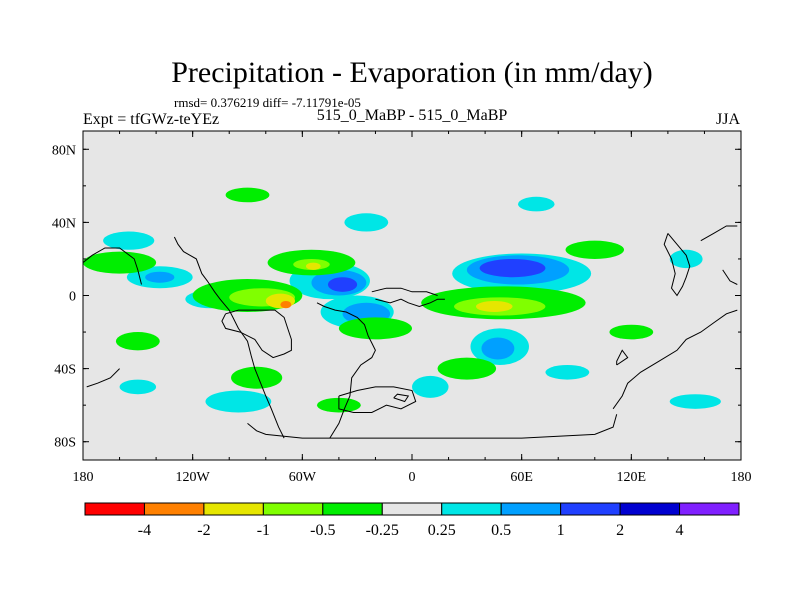 The height and width of the screenshot is (600, 800). What do you see at coordinates (65, 443) in the screenshot?
I see `y-tick-label: 80S` at bounding box center [65, 443].